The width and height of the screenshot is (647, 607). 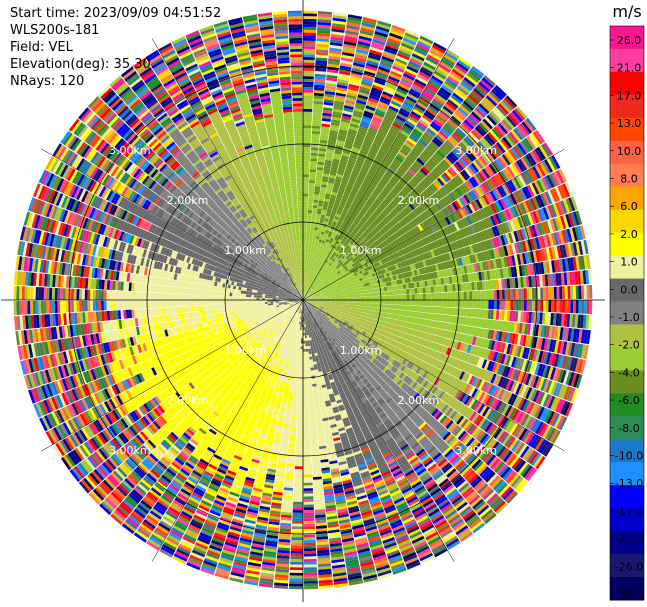 I want to click on elevation-label: Elevation(deg): 35.30, so click(x=80, y=64).